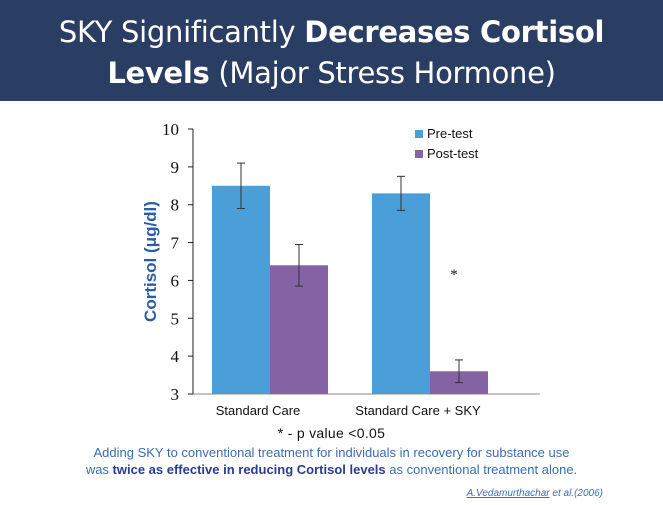 The image size is (663, 505). I want to click on y-tick-label: 8, so click(175, 205).